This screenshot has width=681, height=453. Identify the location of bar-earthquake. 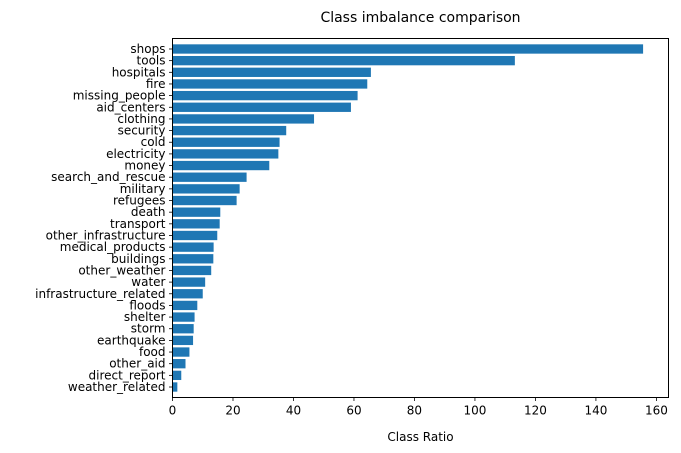
(183, 340).